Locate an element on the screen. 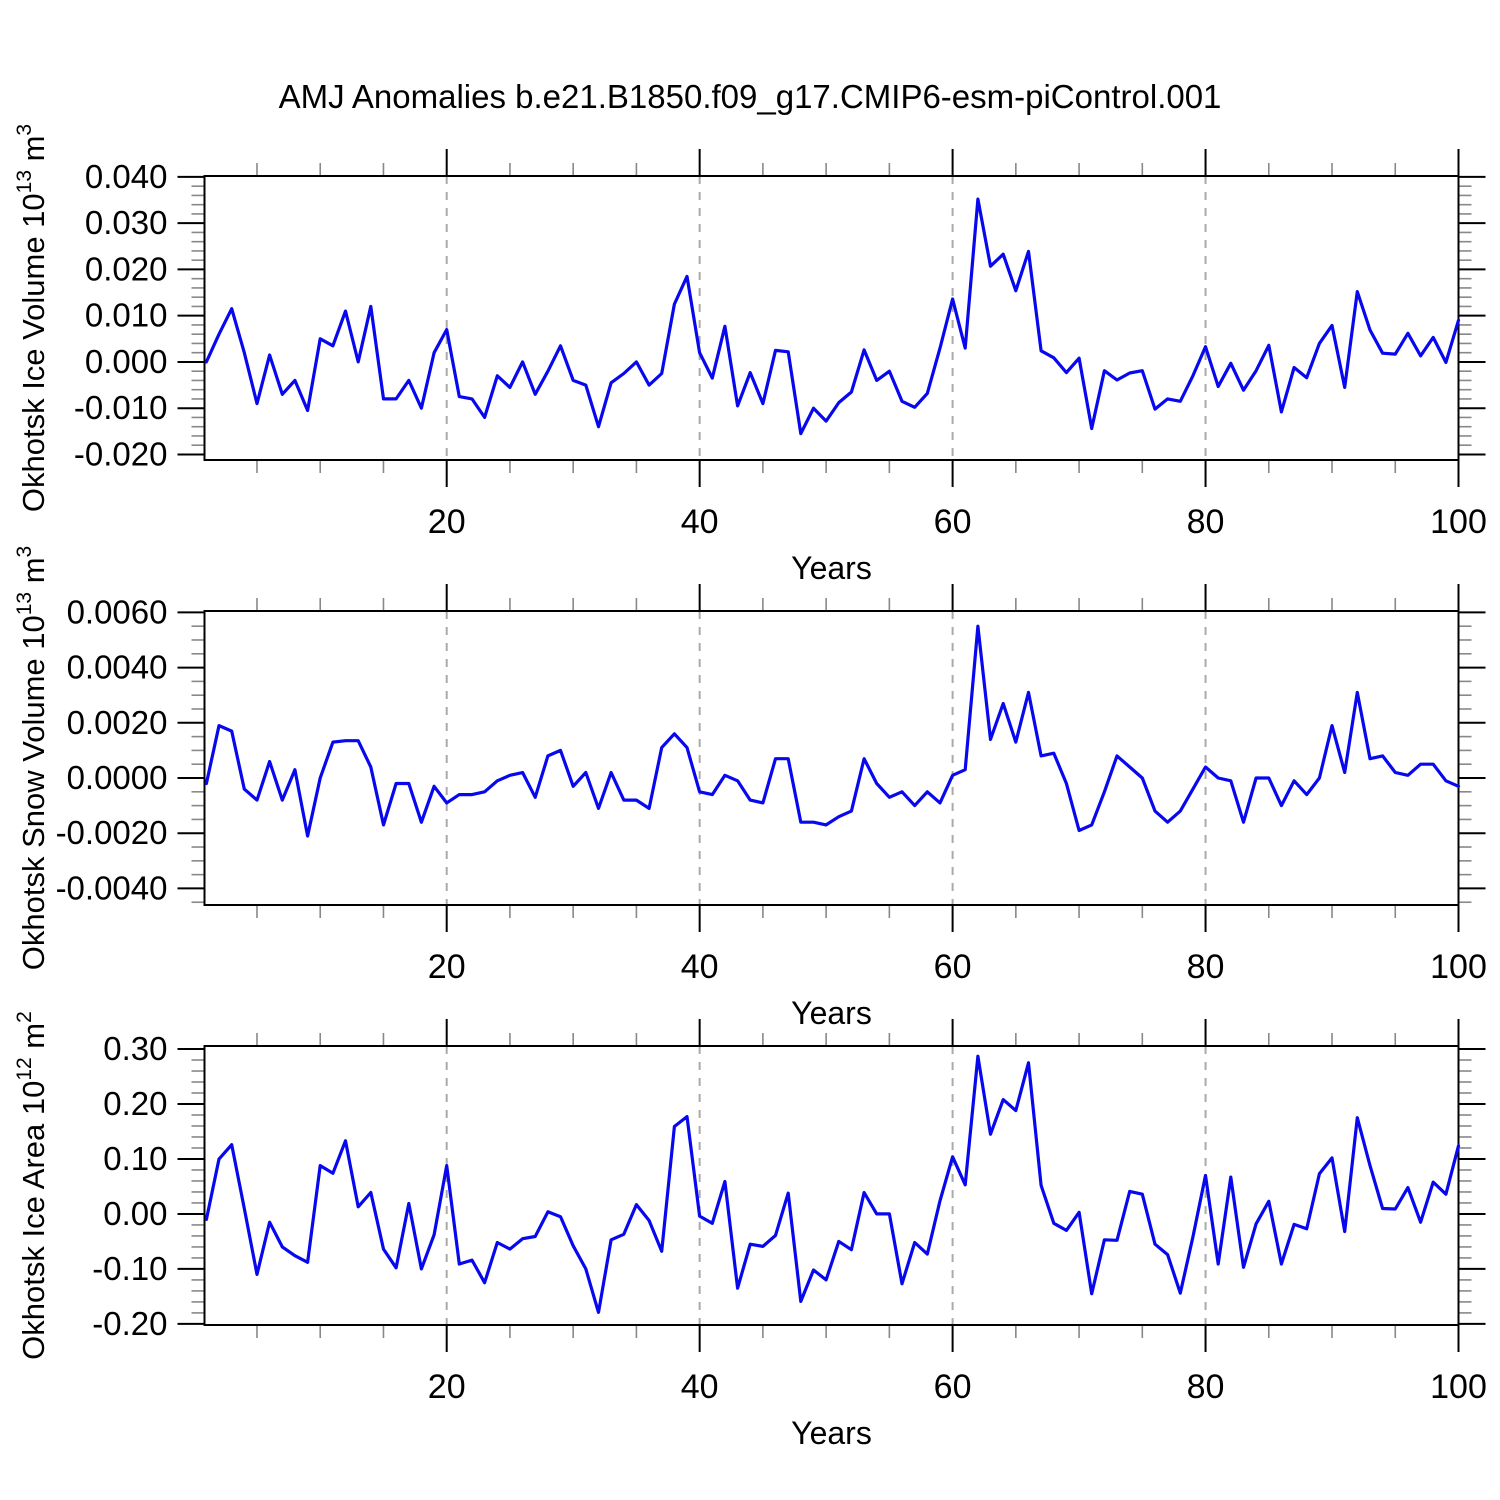  y-axis-label: Okhotsk Snow Volume 1013 m3 is located at coordinates (32, 758).